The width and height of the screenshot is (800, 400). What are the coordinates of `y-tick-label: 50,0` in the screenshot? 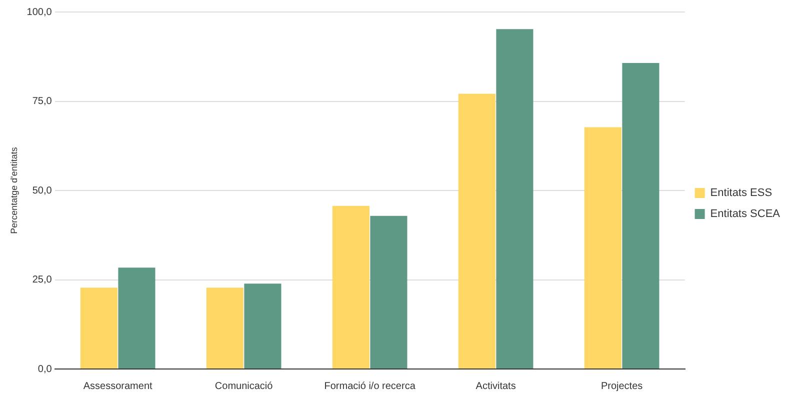 It's located at (42, 190).